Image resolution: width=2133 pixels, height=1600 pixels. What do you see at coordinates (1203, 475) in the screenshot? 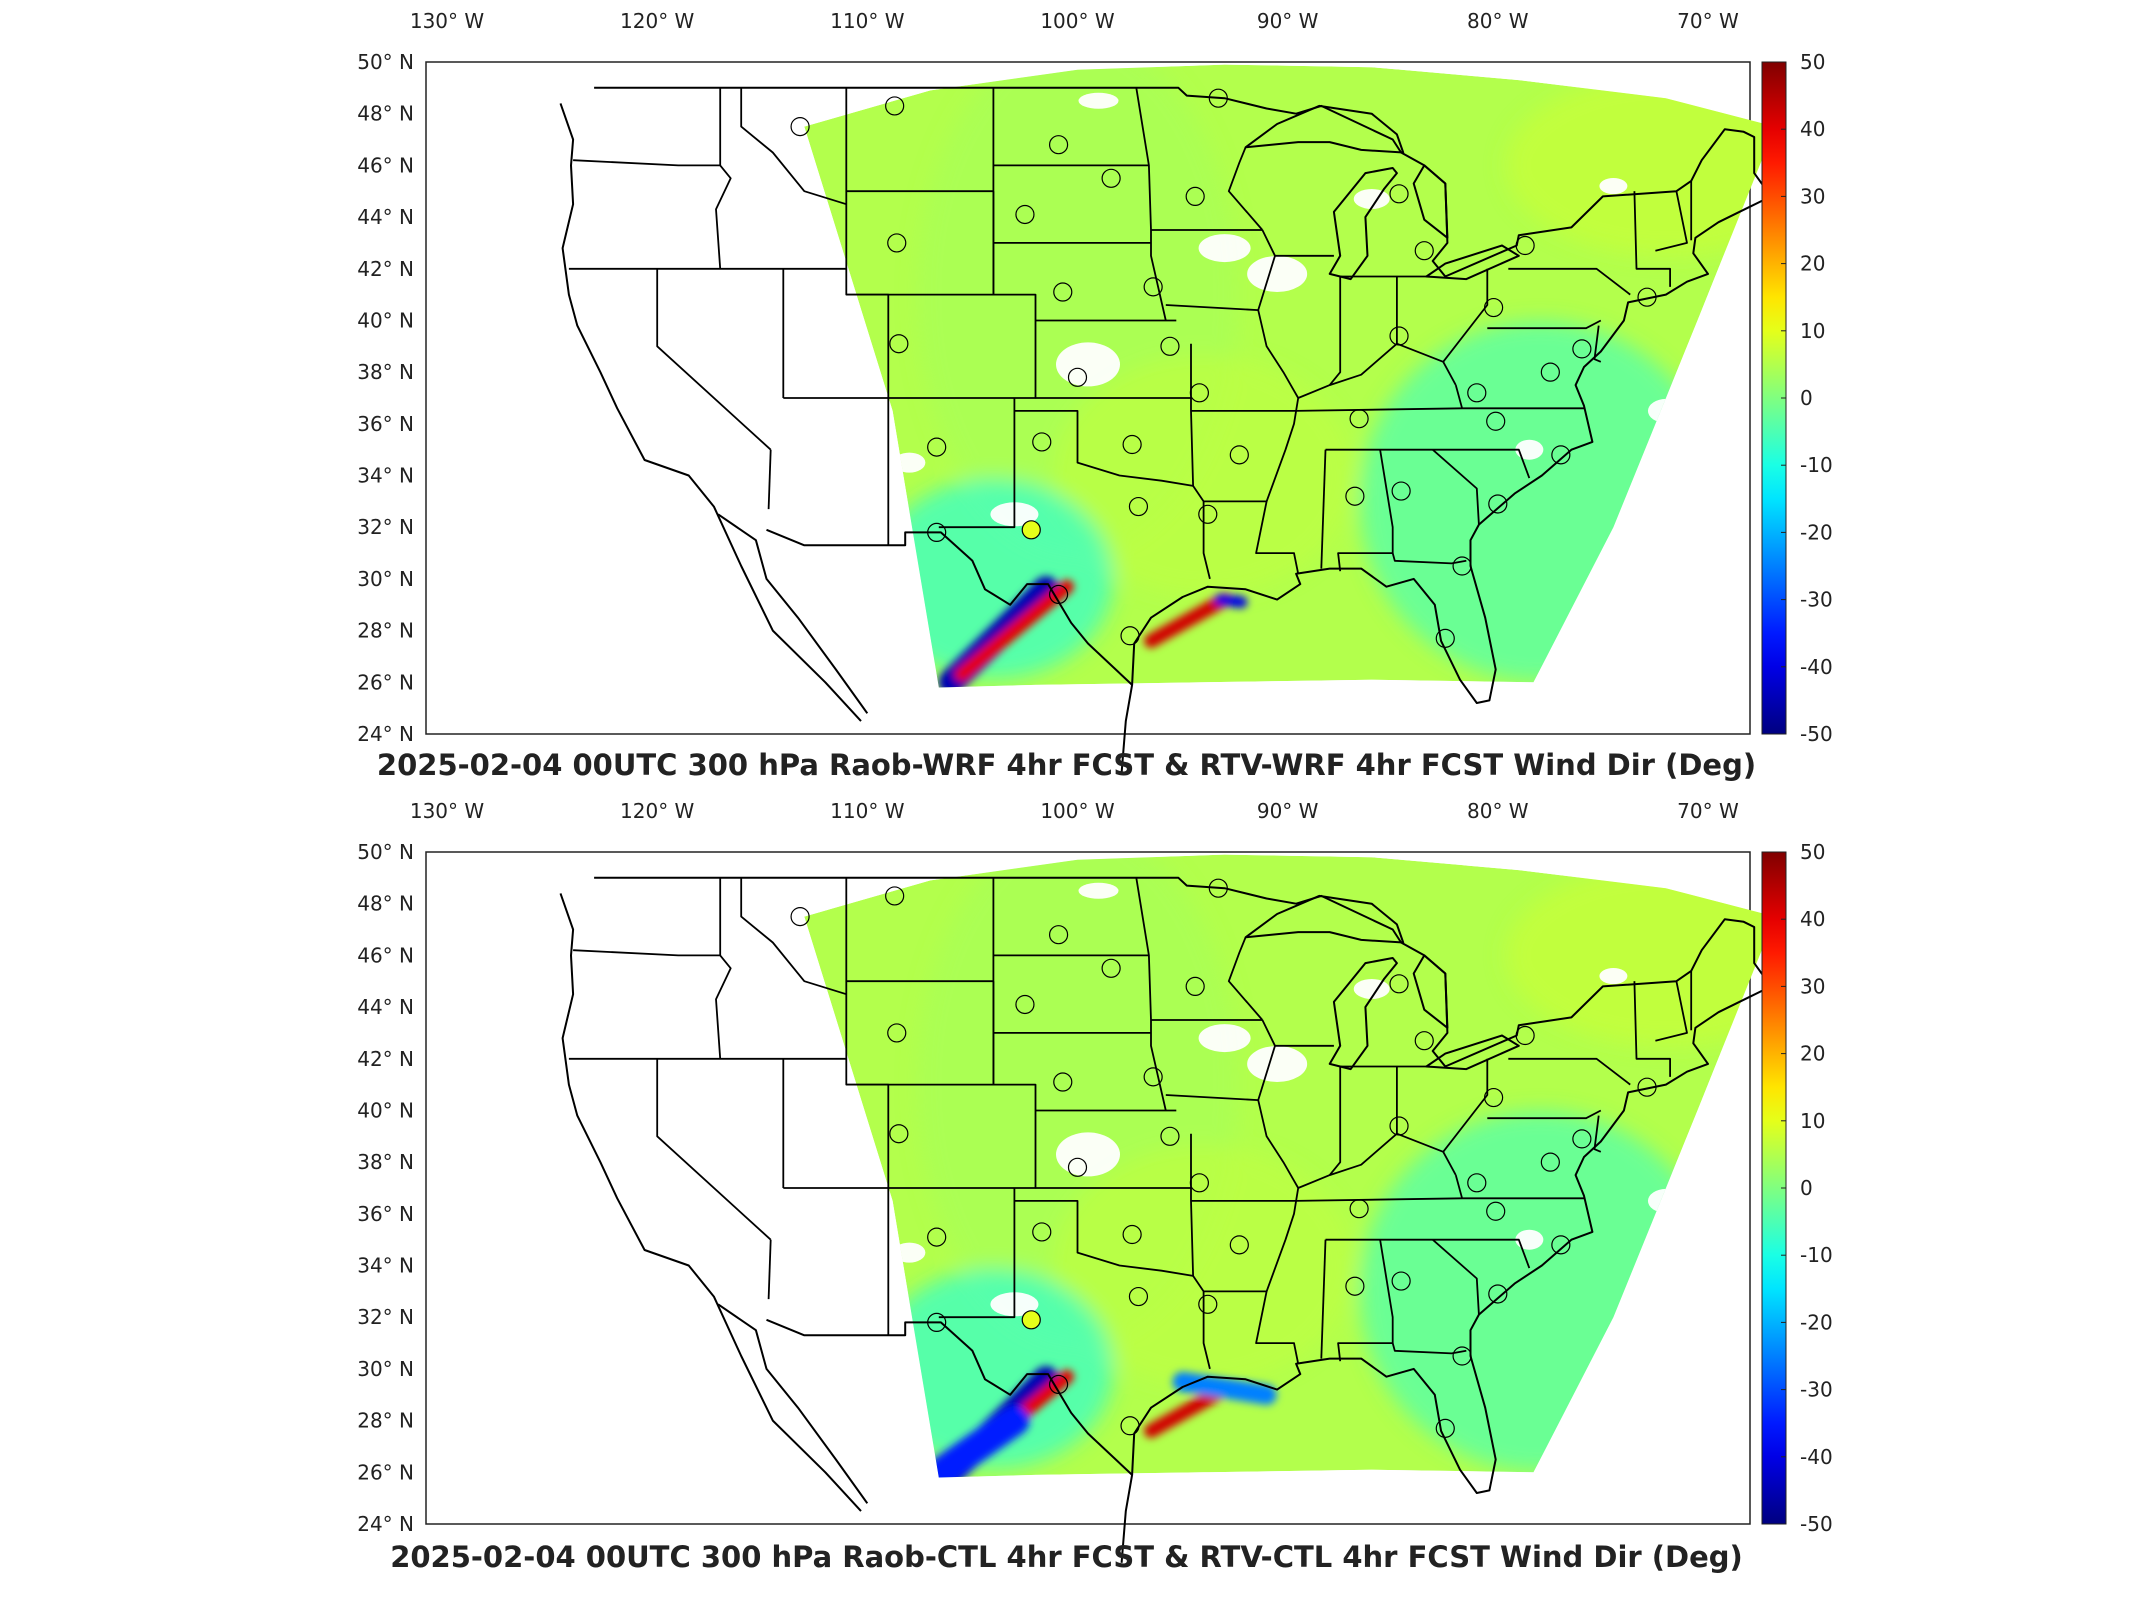
I see `field-texas-warm` at bounding box center [1203, 475].